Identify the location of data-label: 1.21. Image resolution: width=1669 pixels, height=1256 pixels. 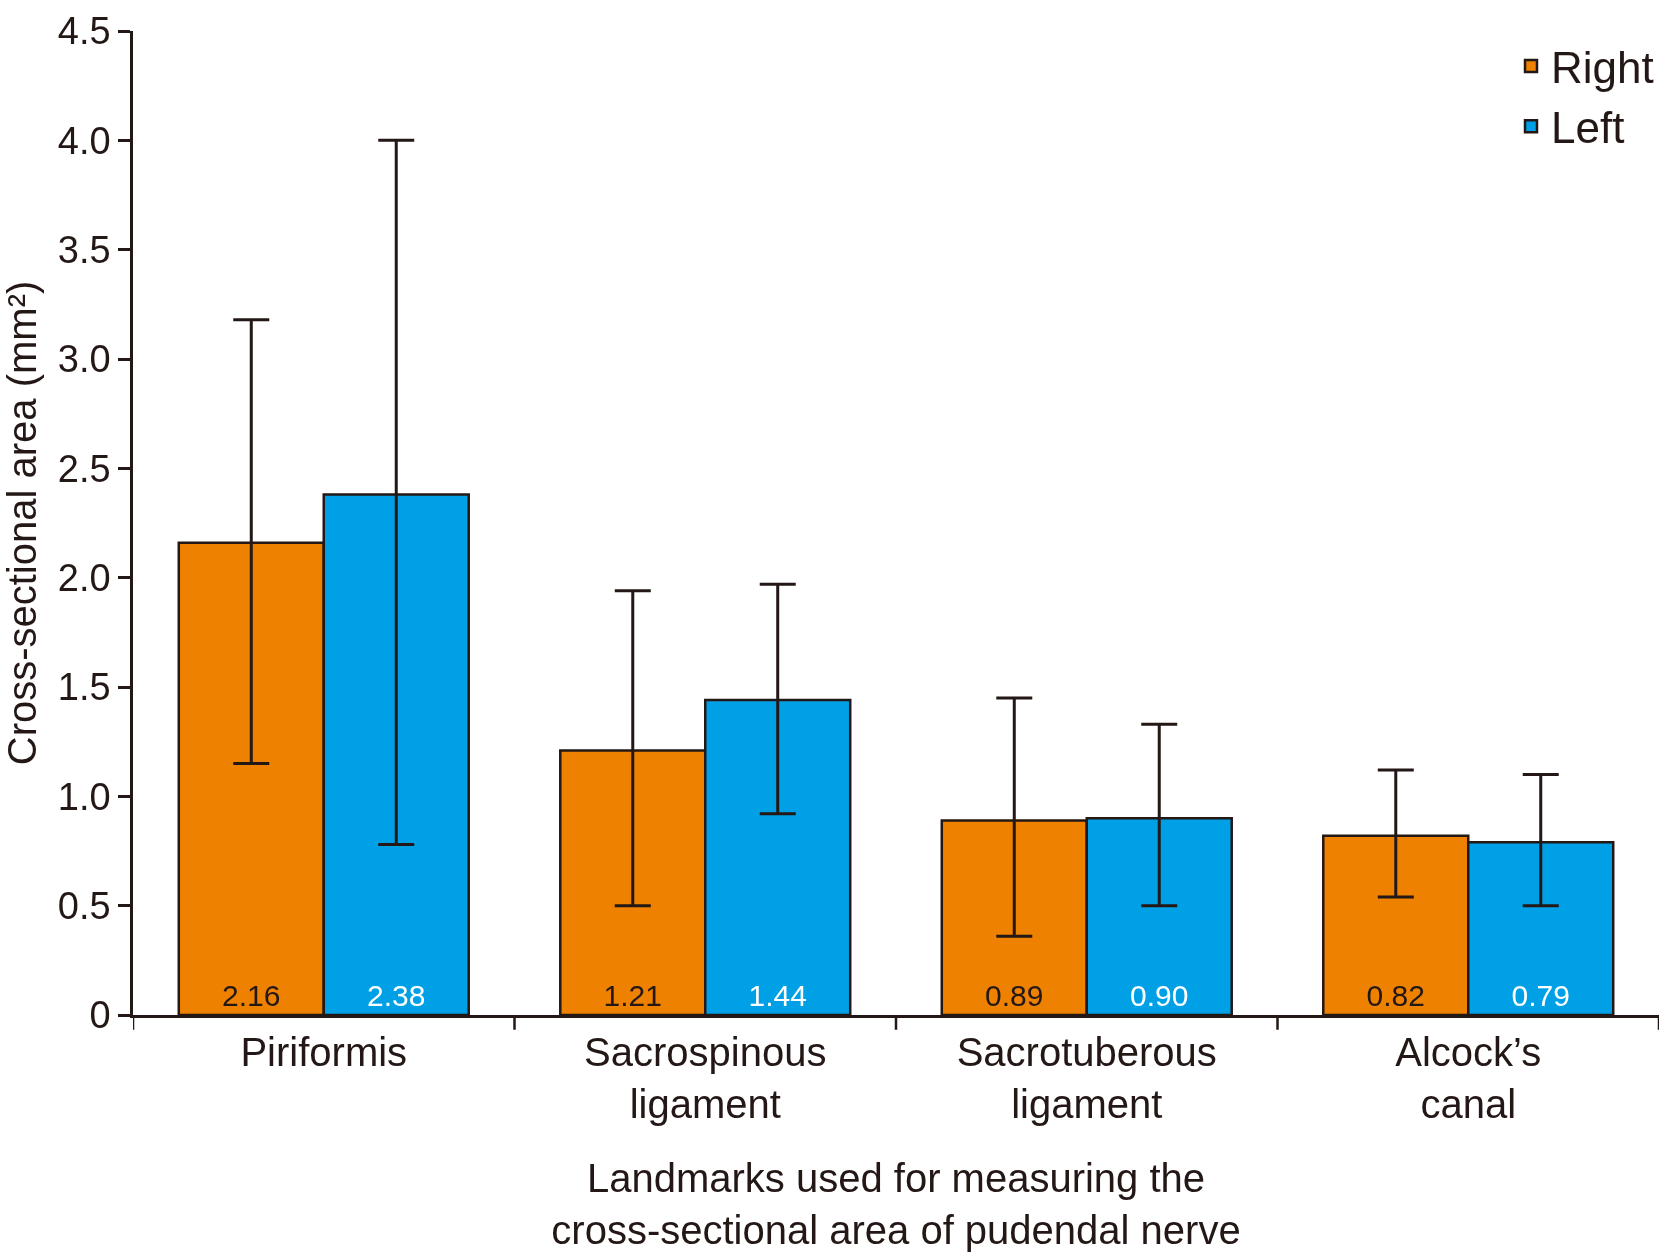
(632, 995).